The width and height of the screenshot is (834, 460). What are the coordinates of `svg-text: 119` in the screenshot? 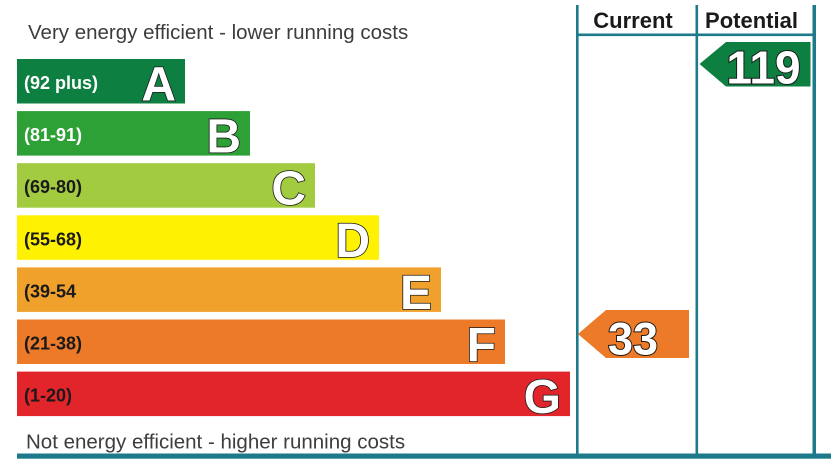 It's located at (763, 68).